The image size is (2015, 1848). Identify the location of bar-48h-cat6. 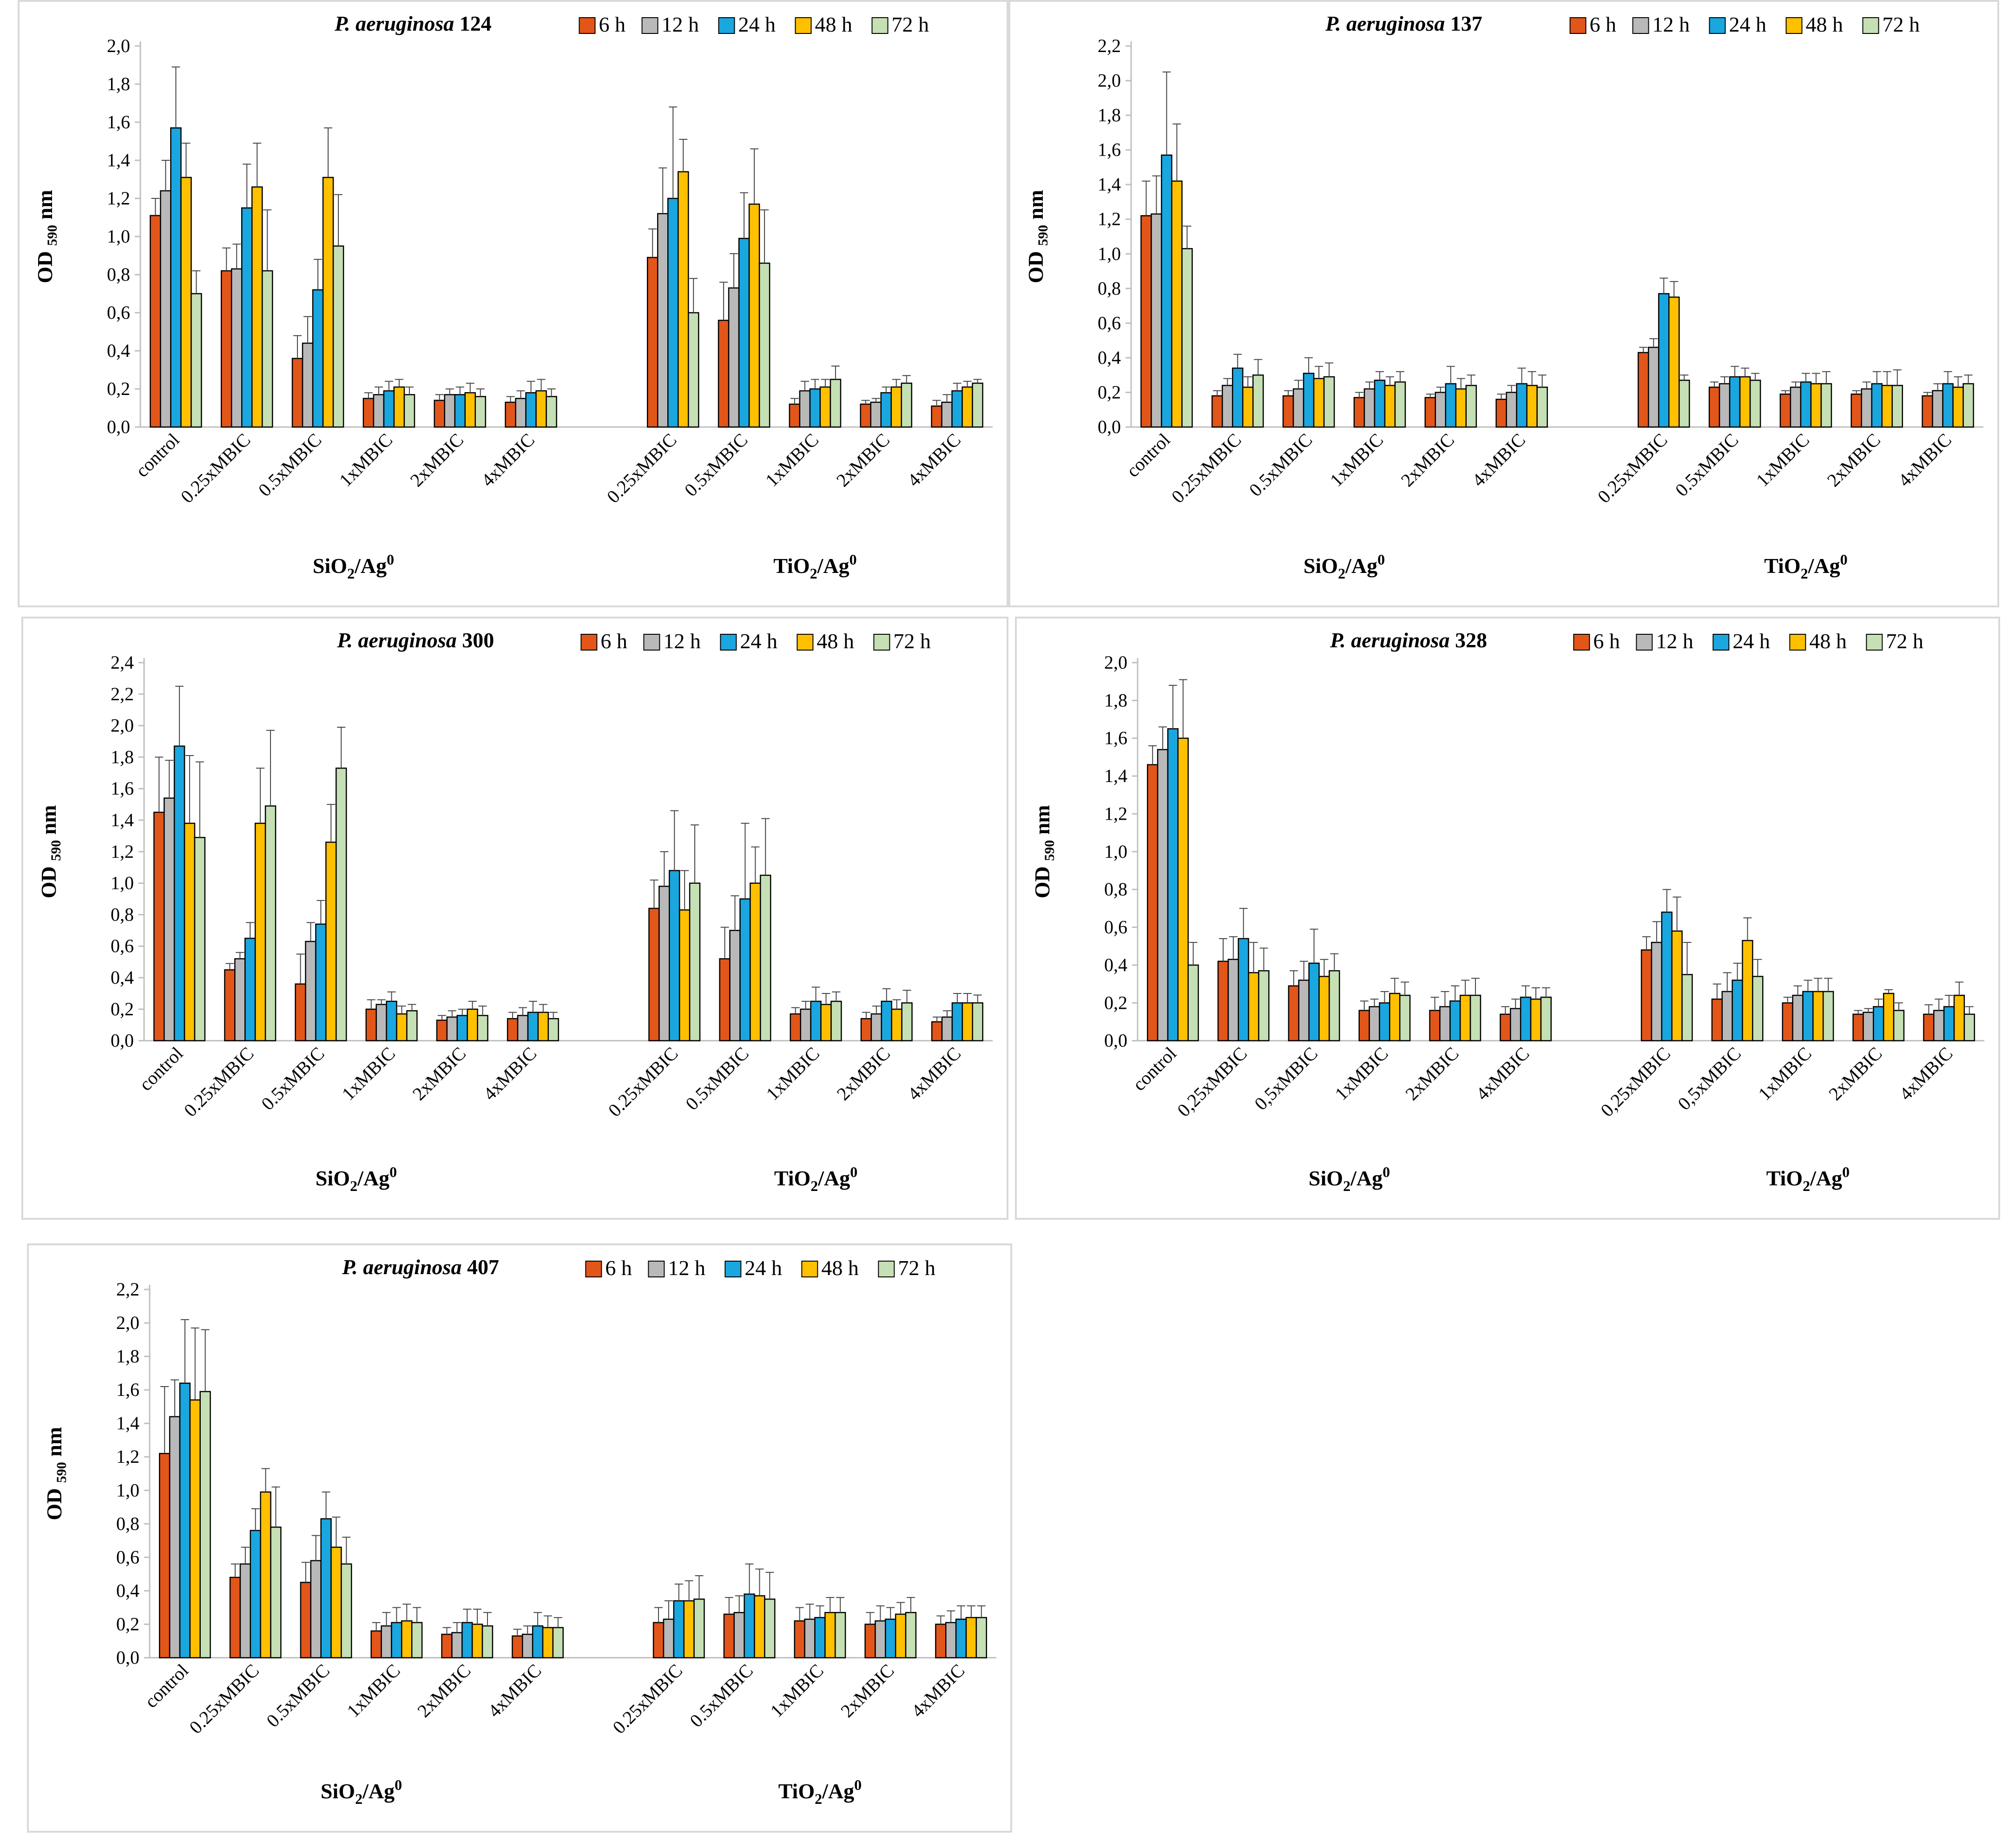
(1677, 985).